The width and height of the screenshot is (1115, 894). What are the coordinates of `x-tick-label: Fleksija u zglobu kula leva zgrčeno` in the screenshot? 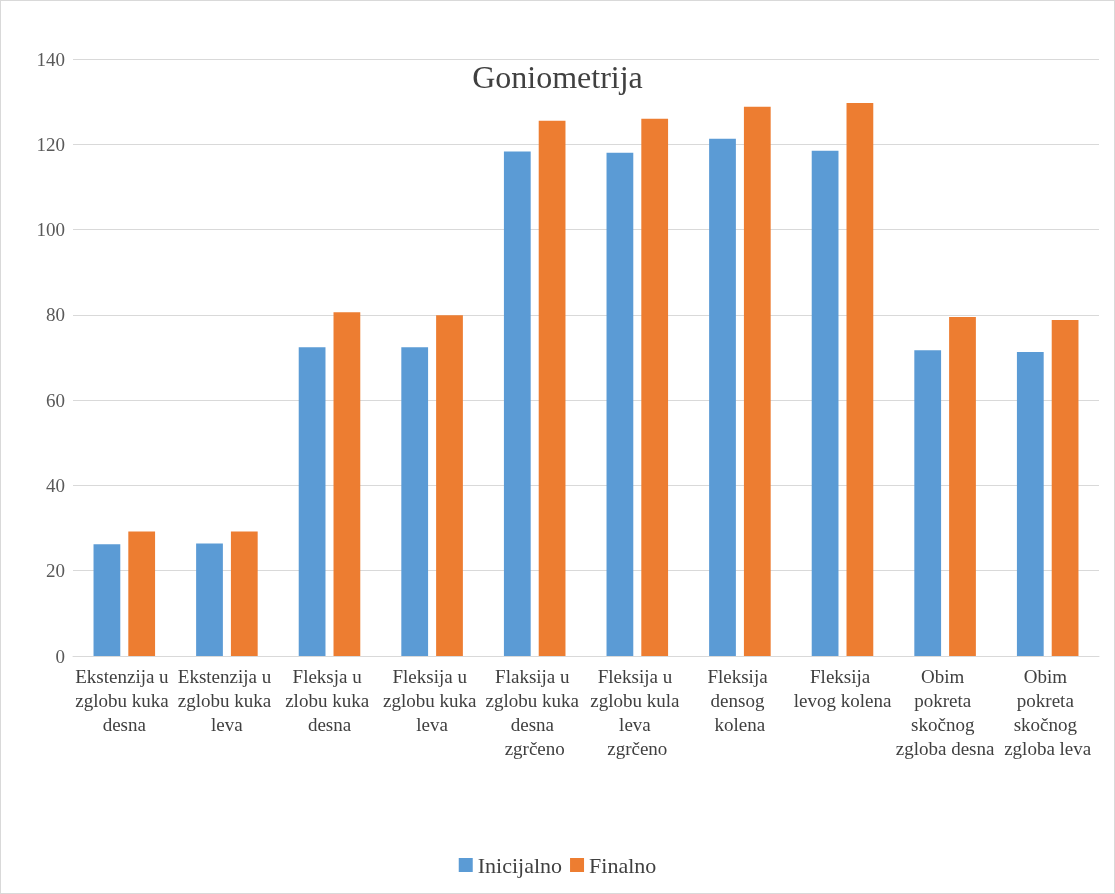 It's located at (637, 712).